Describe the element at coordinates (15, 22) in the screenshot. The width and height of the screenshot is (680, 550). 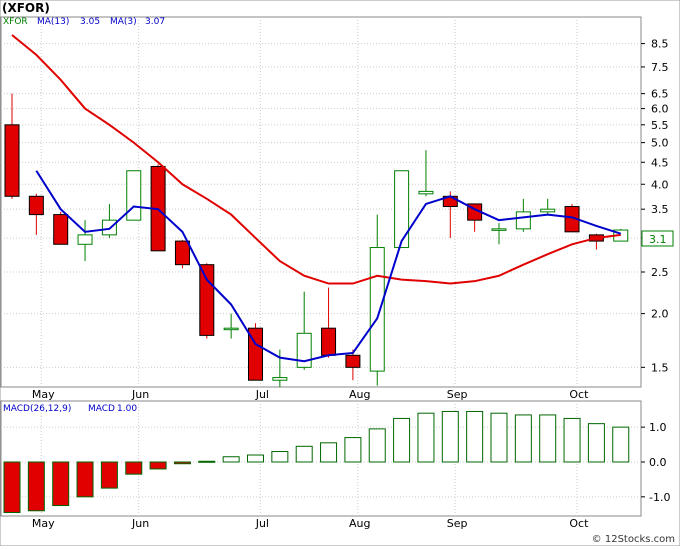
I see `legend-ticker: XFOR` at that location.